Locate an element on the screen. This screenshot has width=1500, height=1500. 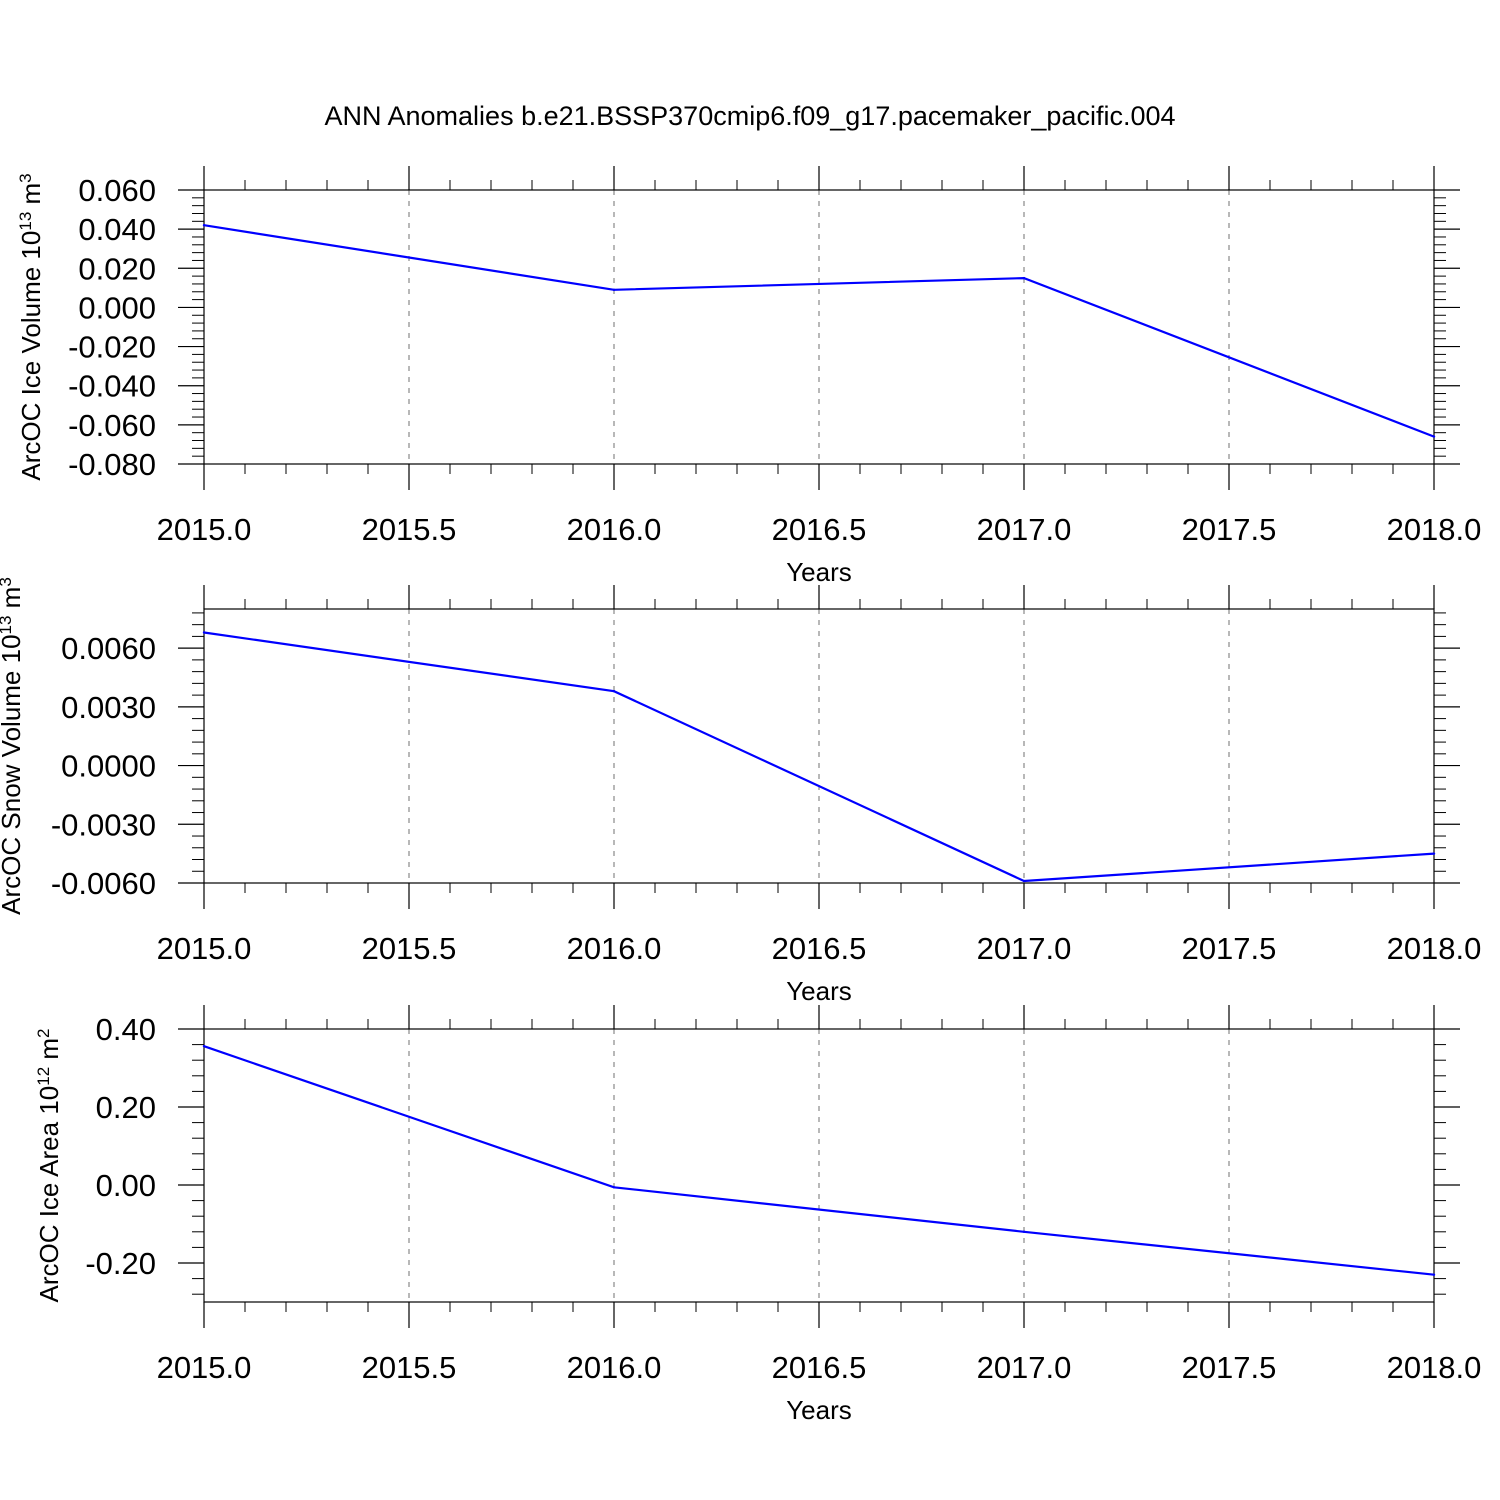
y-tick-label: -0.020 is located at coordinates (112, 347).